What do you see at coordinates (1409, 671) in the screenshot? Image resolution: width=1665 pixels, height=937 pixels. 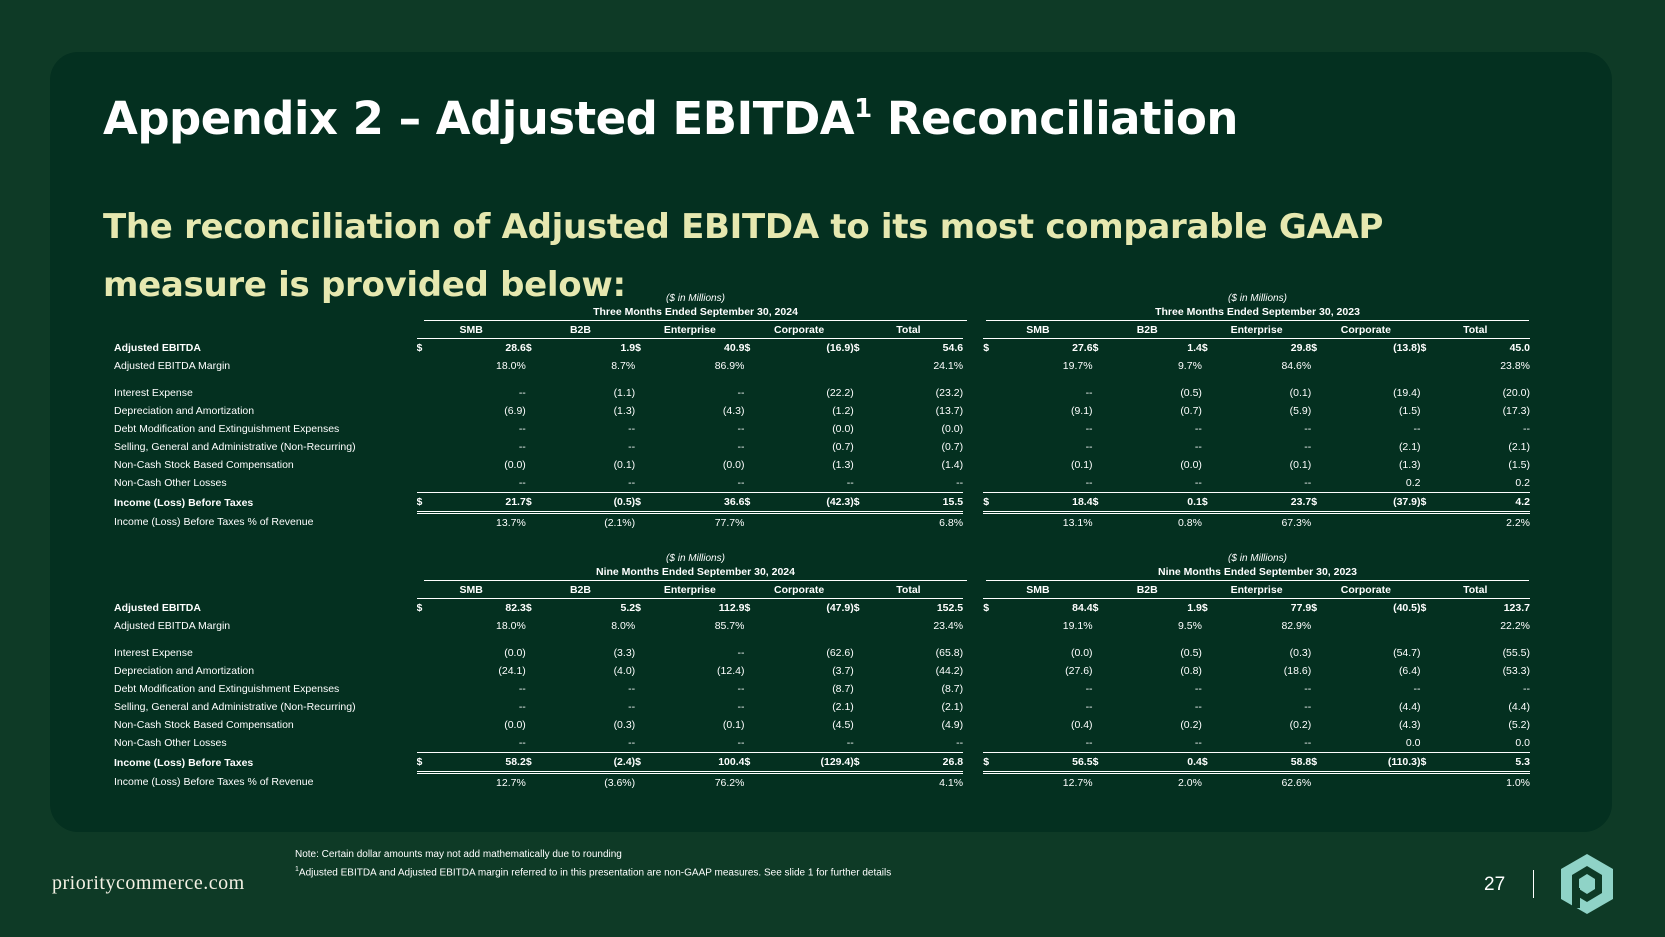 I see `value-cell: (6.4)` at bounding box center [1409, 671].